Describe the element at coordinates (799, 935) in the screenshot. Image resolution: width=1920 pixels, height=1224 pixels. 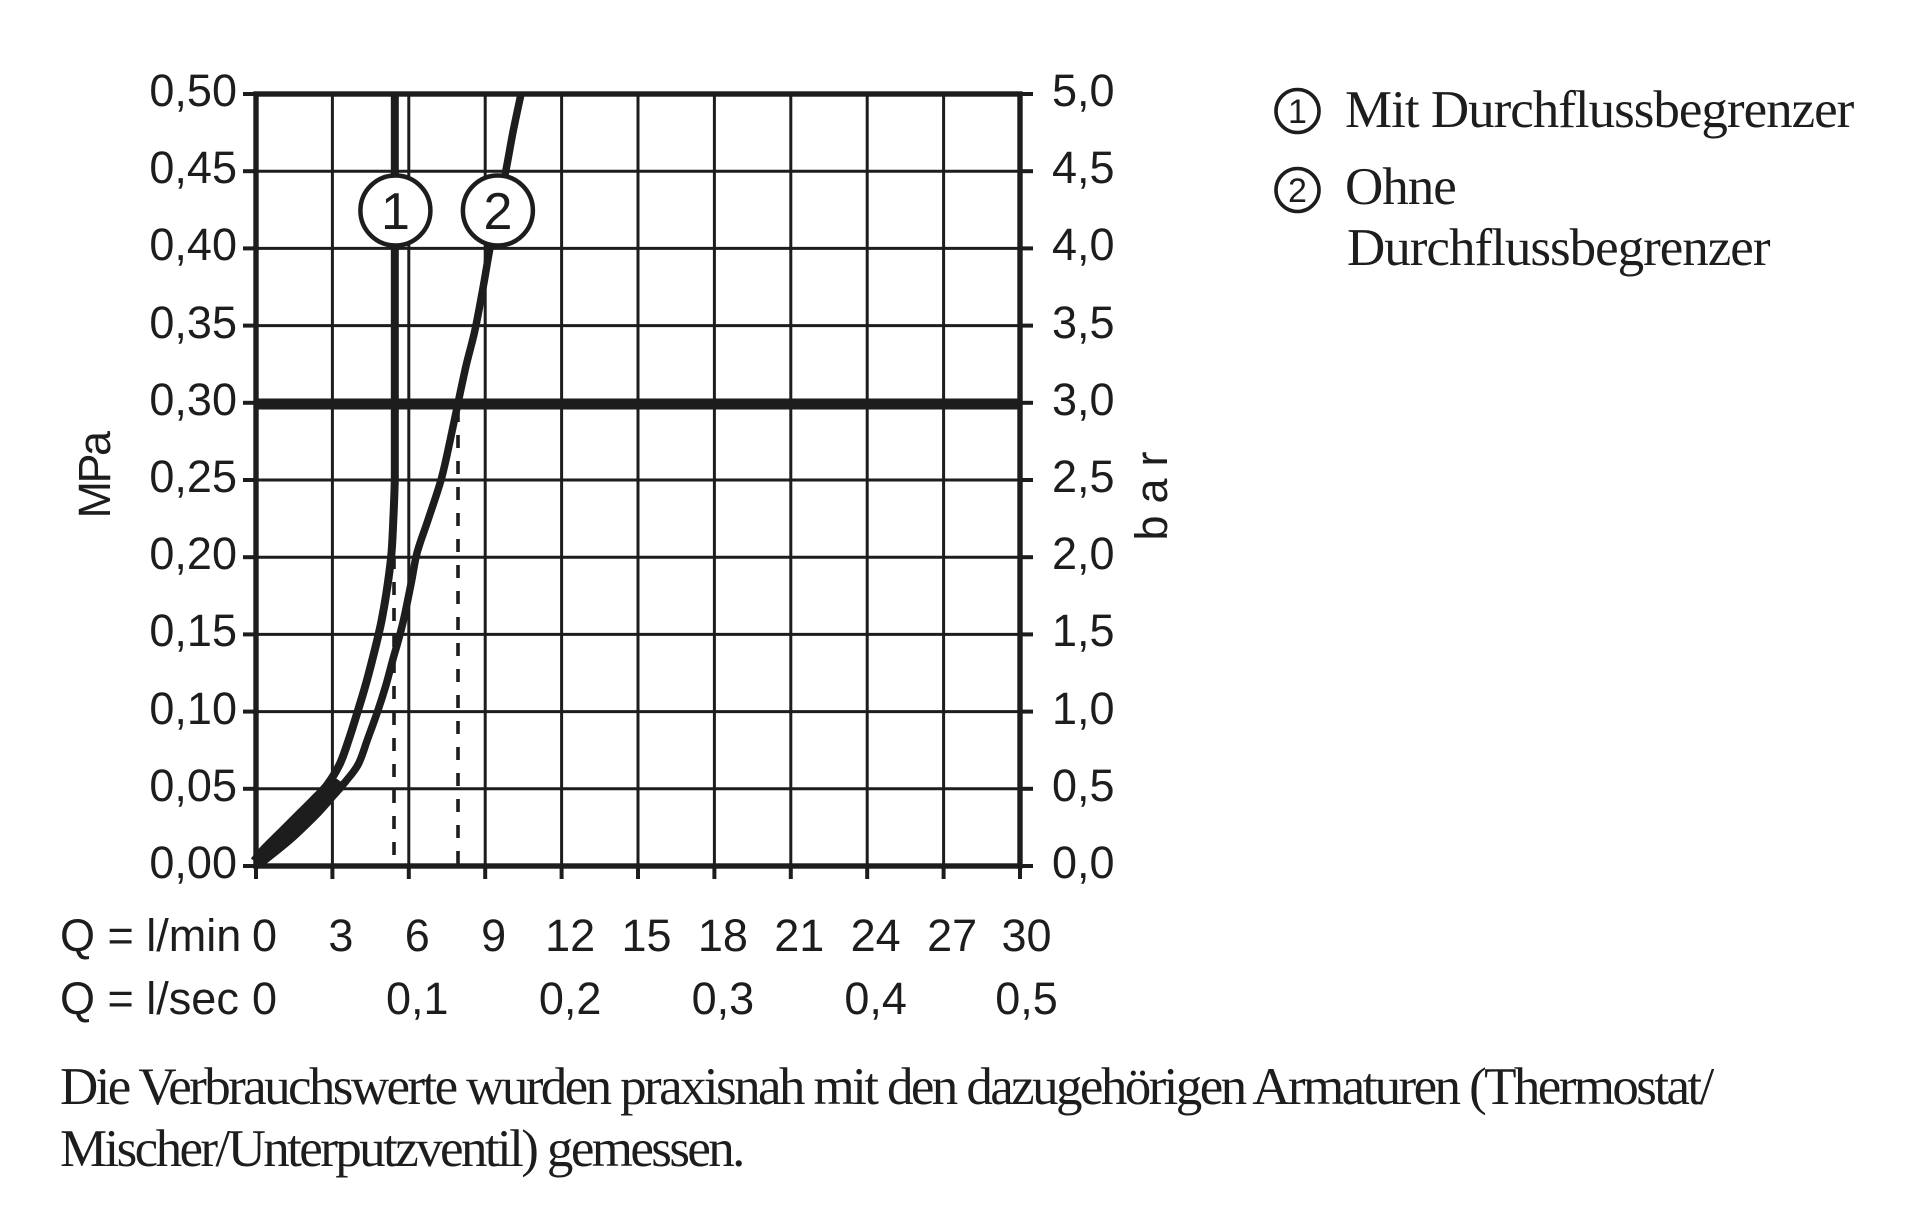
I see `svg-text: 21` at that location.